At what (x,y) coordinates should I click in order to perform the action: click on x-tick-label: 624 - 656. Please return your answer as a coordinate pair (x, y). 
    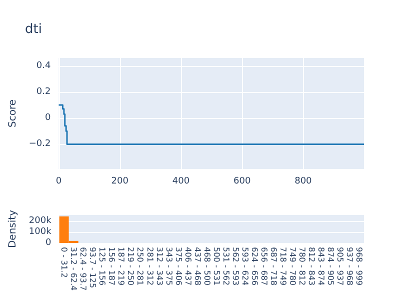
    Looking at the image, I should click on (254, 266).